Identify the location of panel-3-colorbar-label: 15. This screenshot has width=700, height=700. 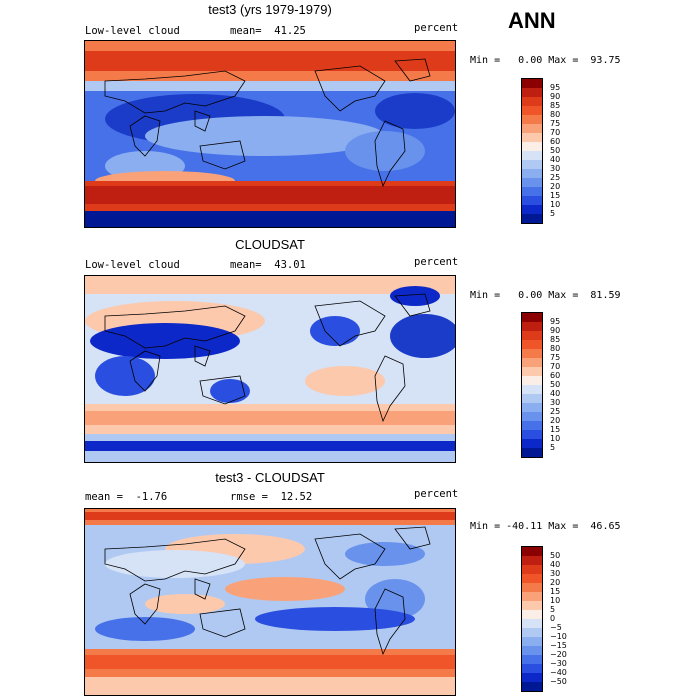
(555, 591).